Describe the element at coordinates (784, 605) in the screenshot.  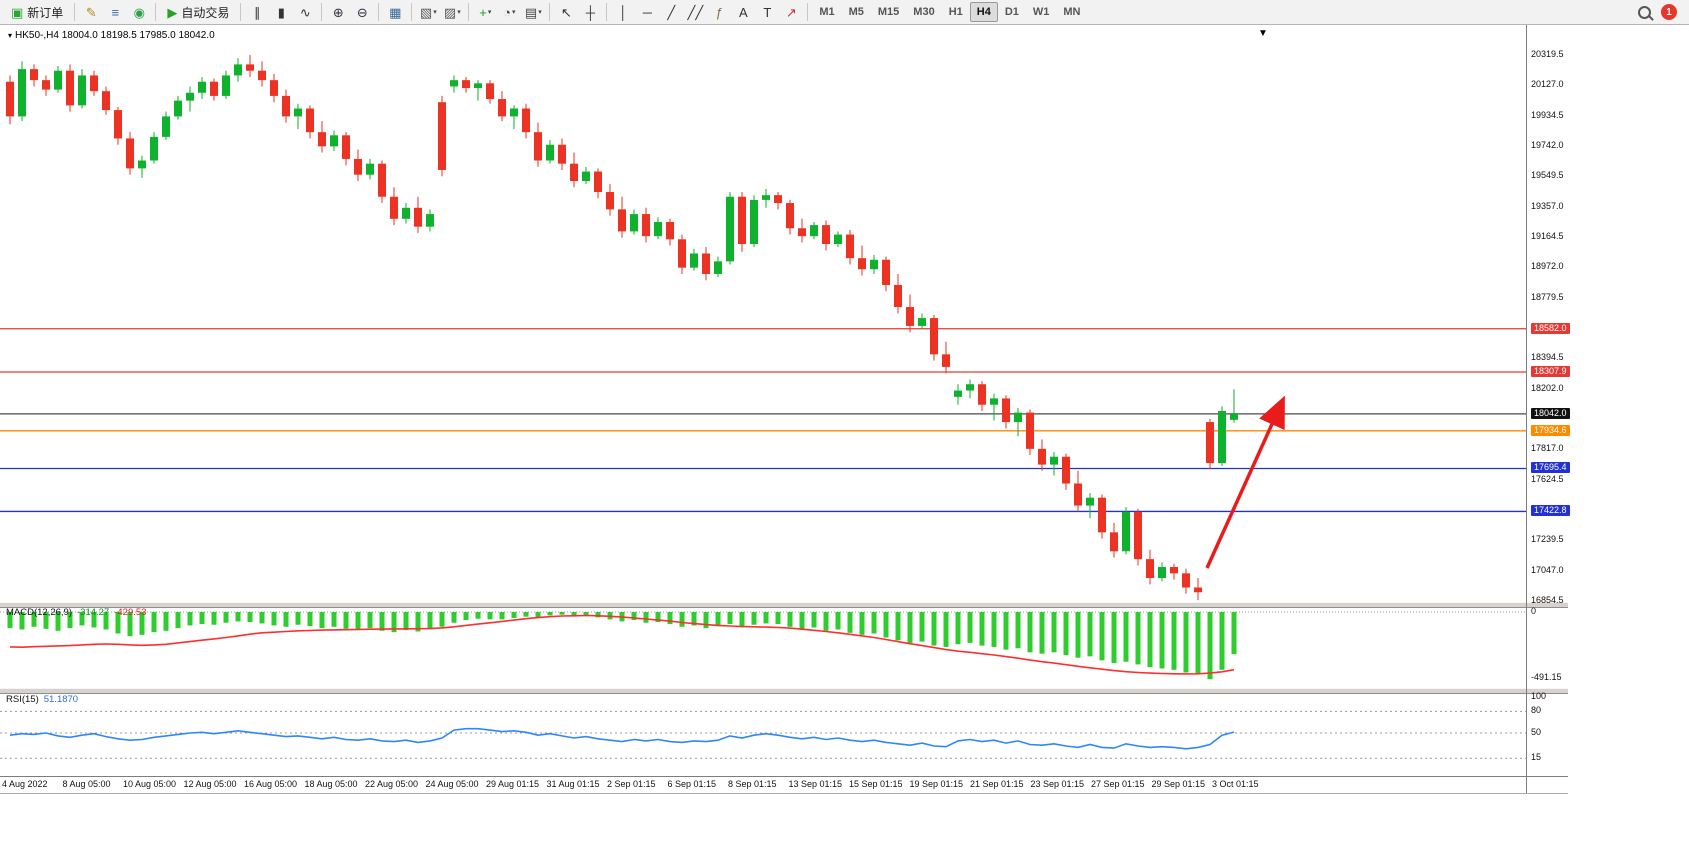
I see `pane-splitter-macd` at that location.